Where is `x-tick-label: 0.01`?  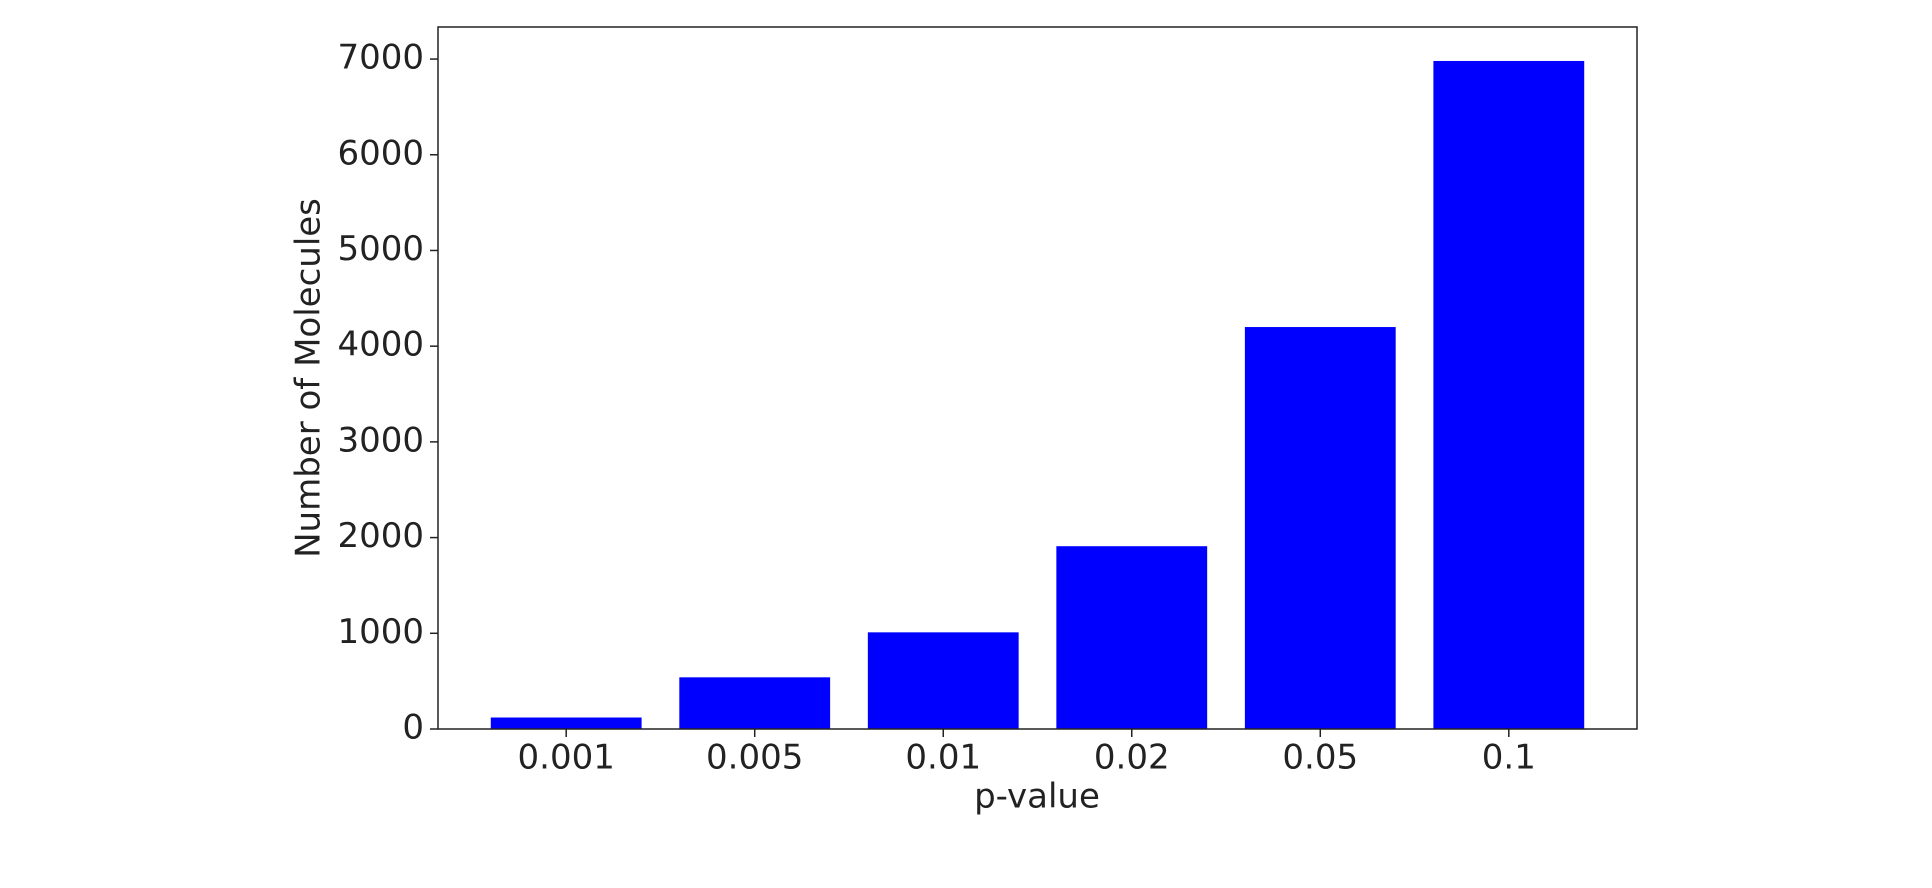 x-tick-label: 0.01 is located at coordinates (943, 758).